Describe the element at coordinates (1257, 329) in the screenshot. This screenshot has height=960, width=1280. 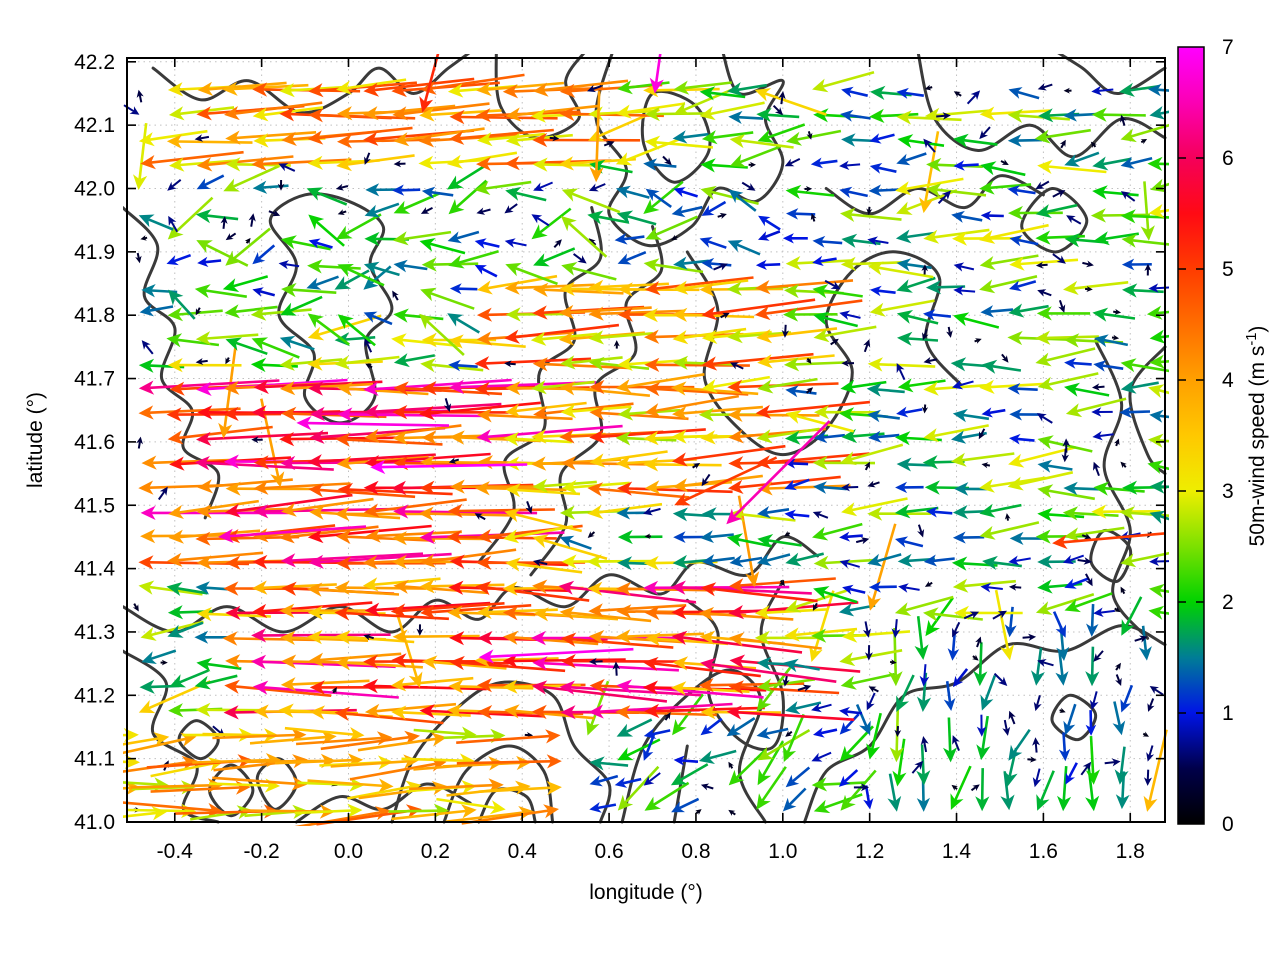
I see `colorbar-title-suffix: )` at that location.